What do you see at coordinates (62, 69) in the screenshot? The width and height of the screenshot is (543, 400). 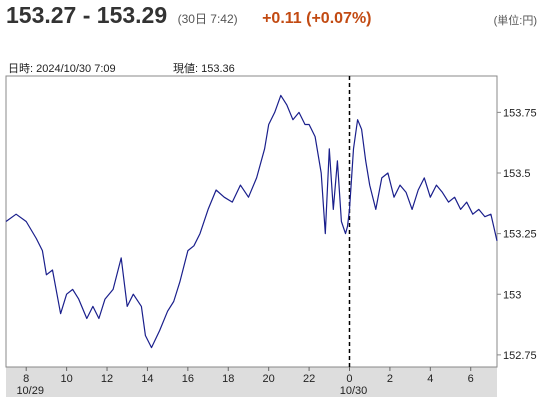 I see `hover-datetime: 日時: 2024/10/30 7:09` at bounding box center [62, 69].